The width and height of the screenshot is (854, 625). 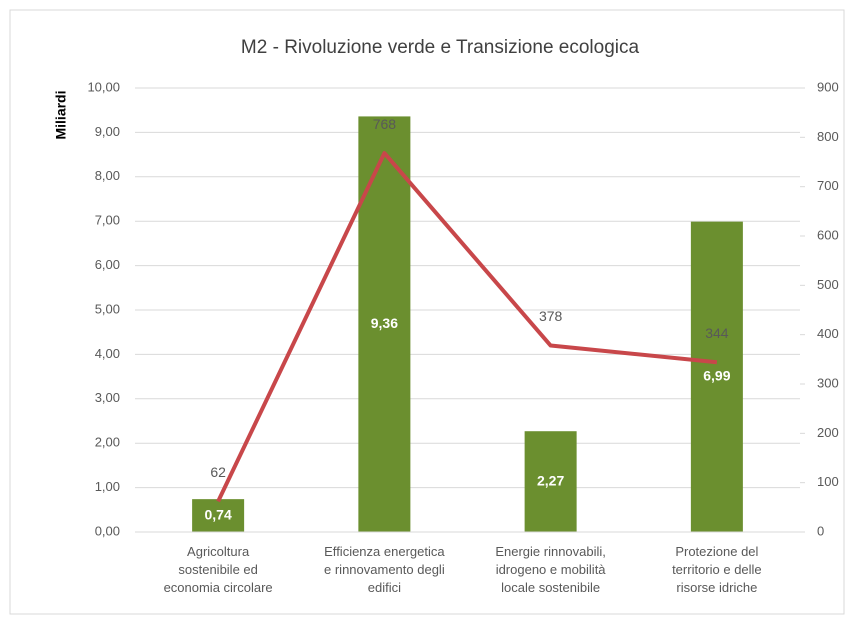 What do you see at coordinates (828, 136) in the screenshot?
I see `y2-tick-label: 800` at bounding box center [828, 136].